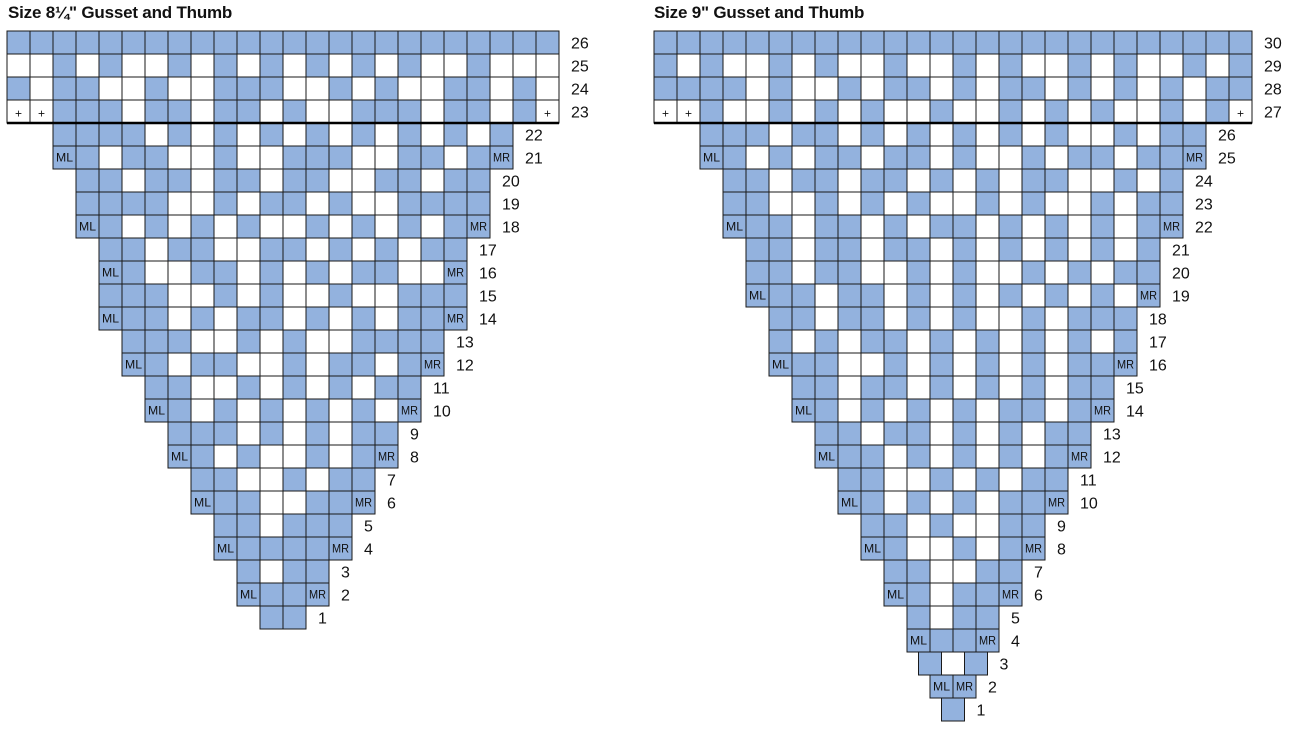 The image size is (1300, 729). What do you see at coordinates (18, 114) in the screenshot?
I see `increase-symbol: +` at bounding box center [18, 114].